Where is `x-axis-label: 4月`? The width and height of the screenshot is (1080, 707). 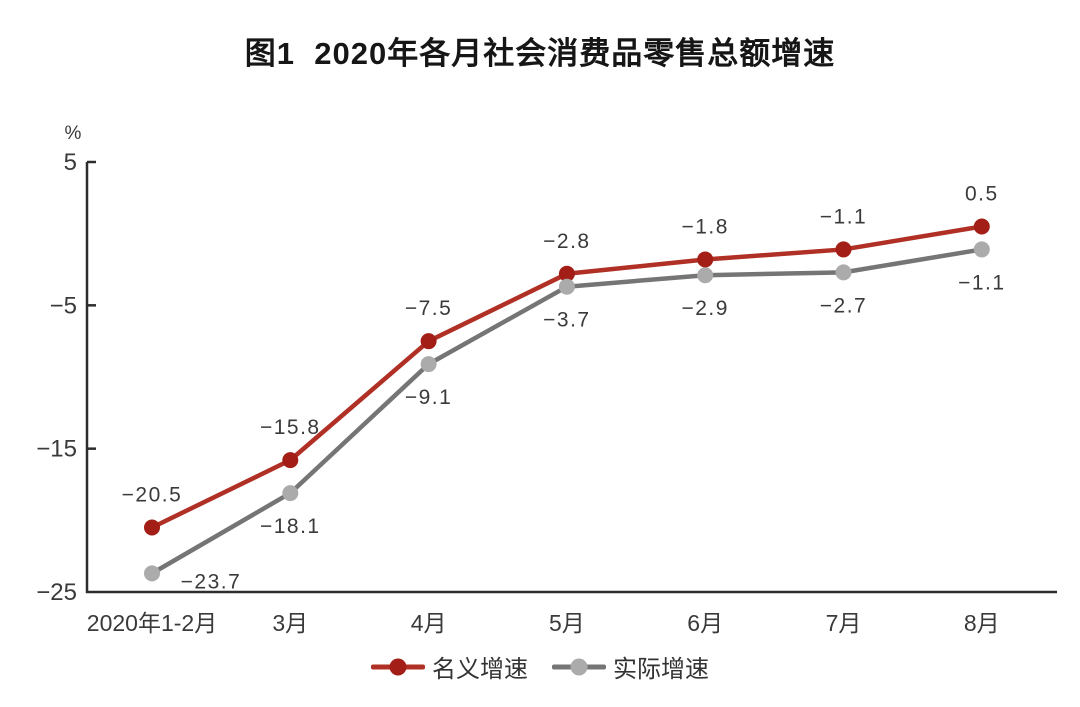 x-axis-label: 4月 is located at coordinates (429, 623).